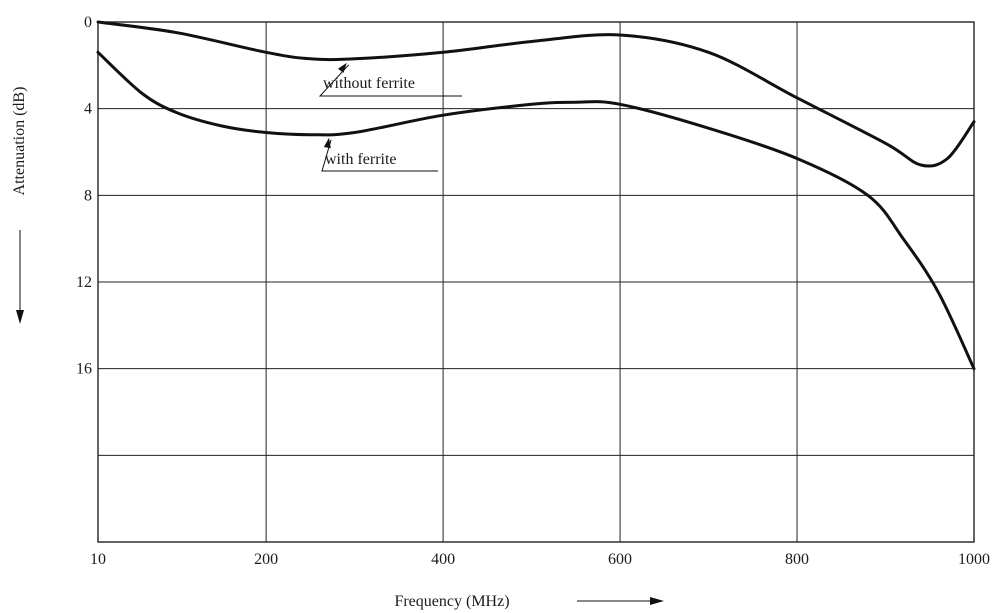 The width and height of the screenshot is (1005, 613). What do you see at coordinates (361, 159) in the screenshot?
I see `series-label: with ferrite` at bounding box center [361, 159].